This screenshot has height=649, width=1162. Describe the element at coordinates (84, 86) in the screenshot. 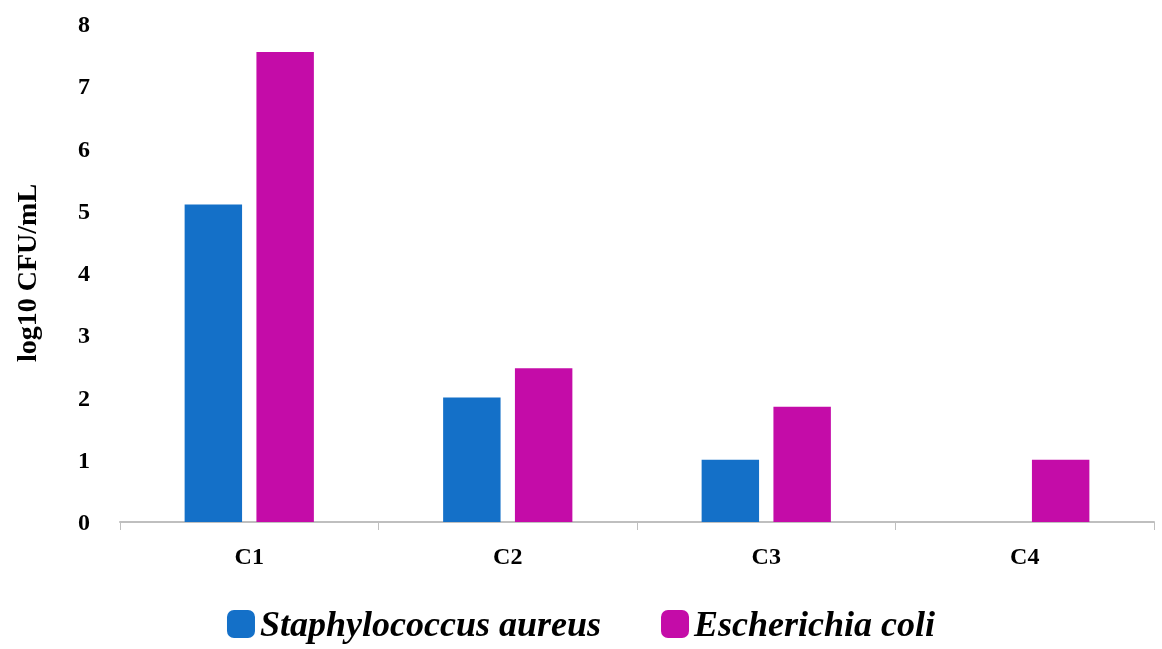

I see `y-tick-label: 7` at that location.